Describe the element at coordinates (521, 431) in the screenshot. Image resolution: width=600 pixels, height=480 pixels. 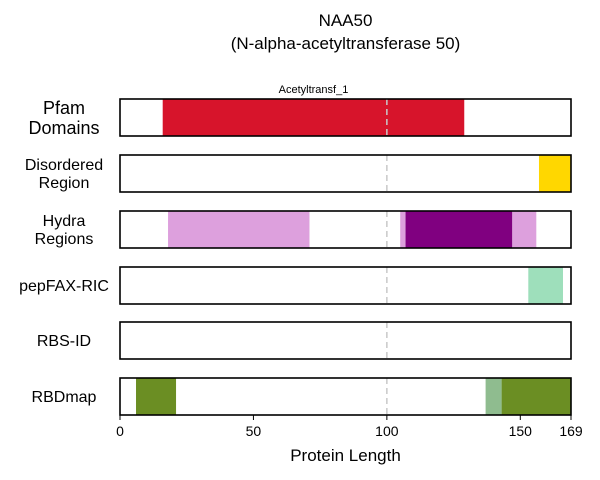
I see `x-tick-label: 150` at that location.